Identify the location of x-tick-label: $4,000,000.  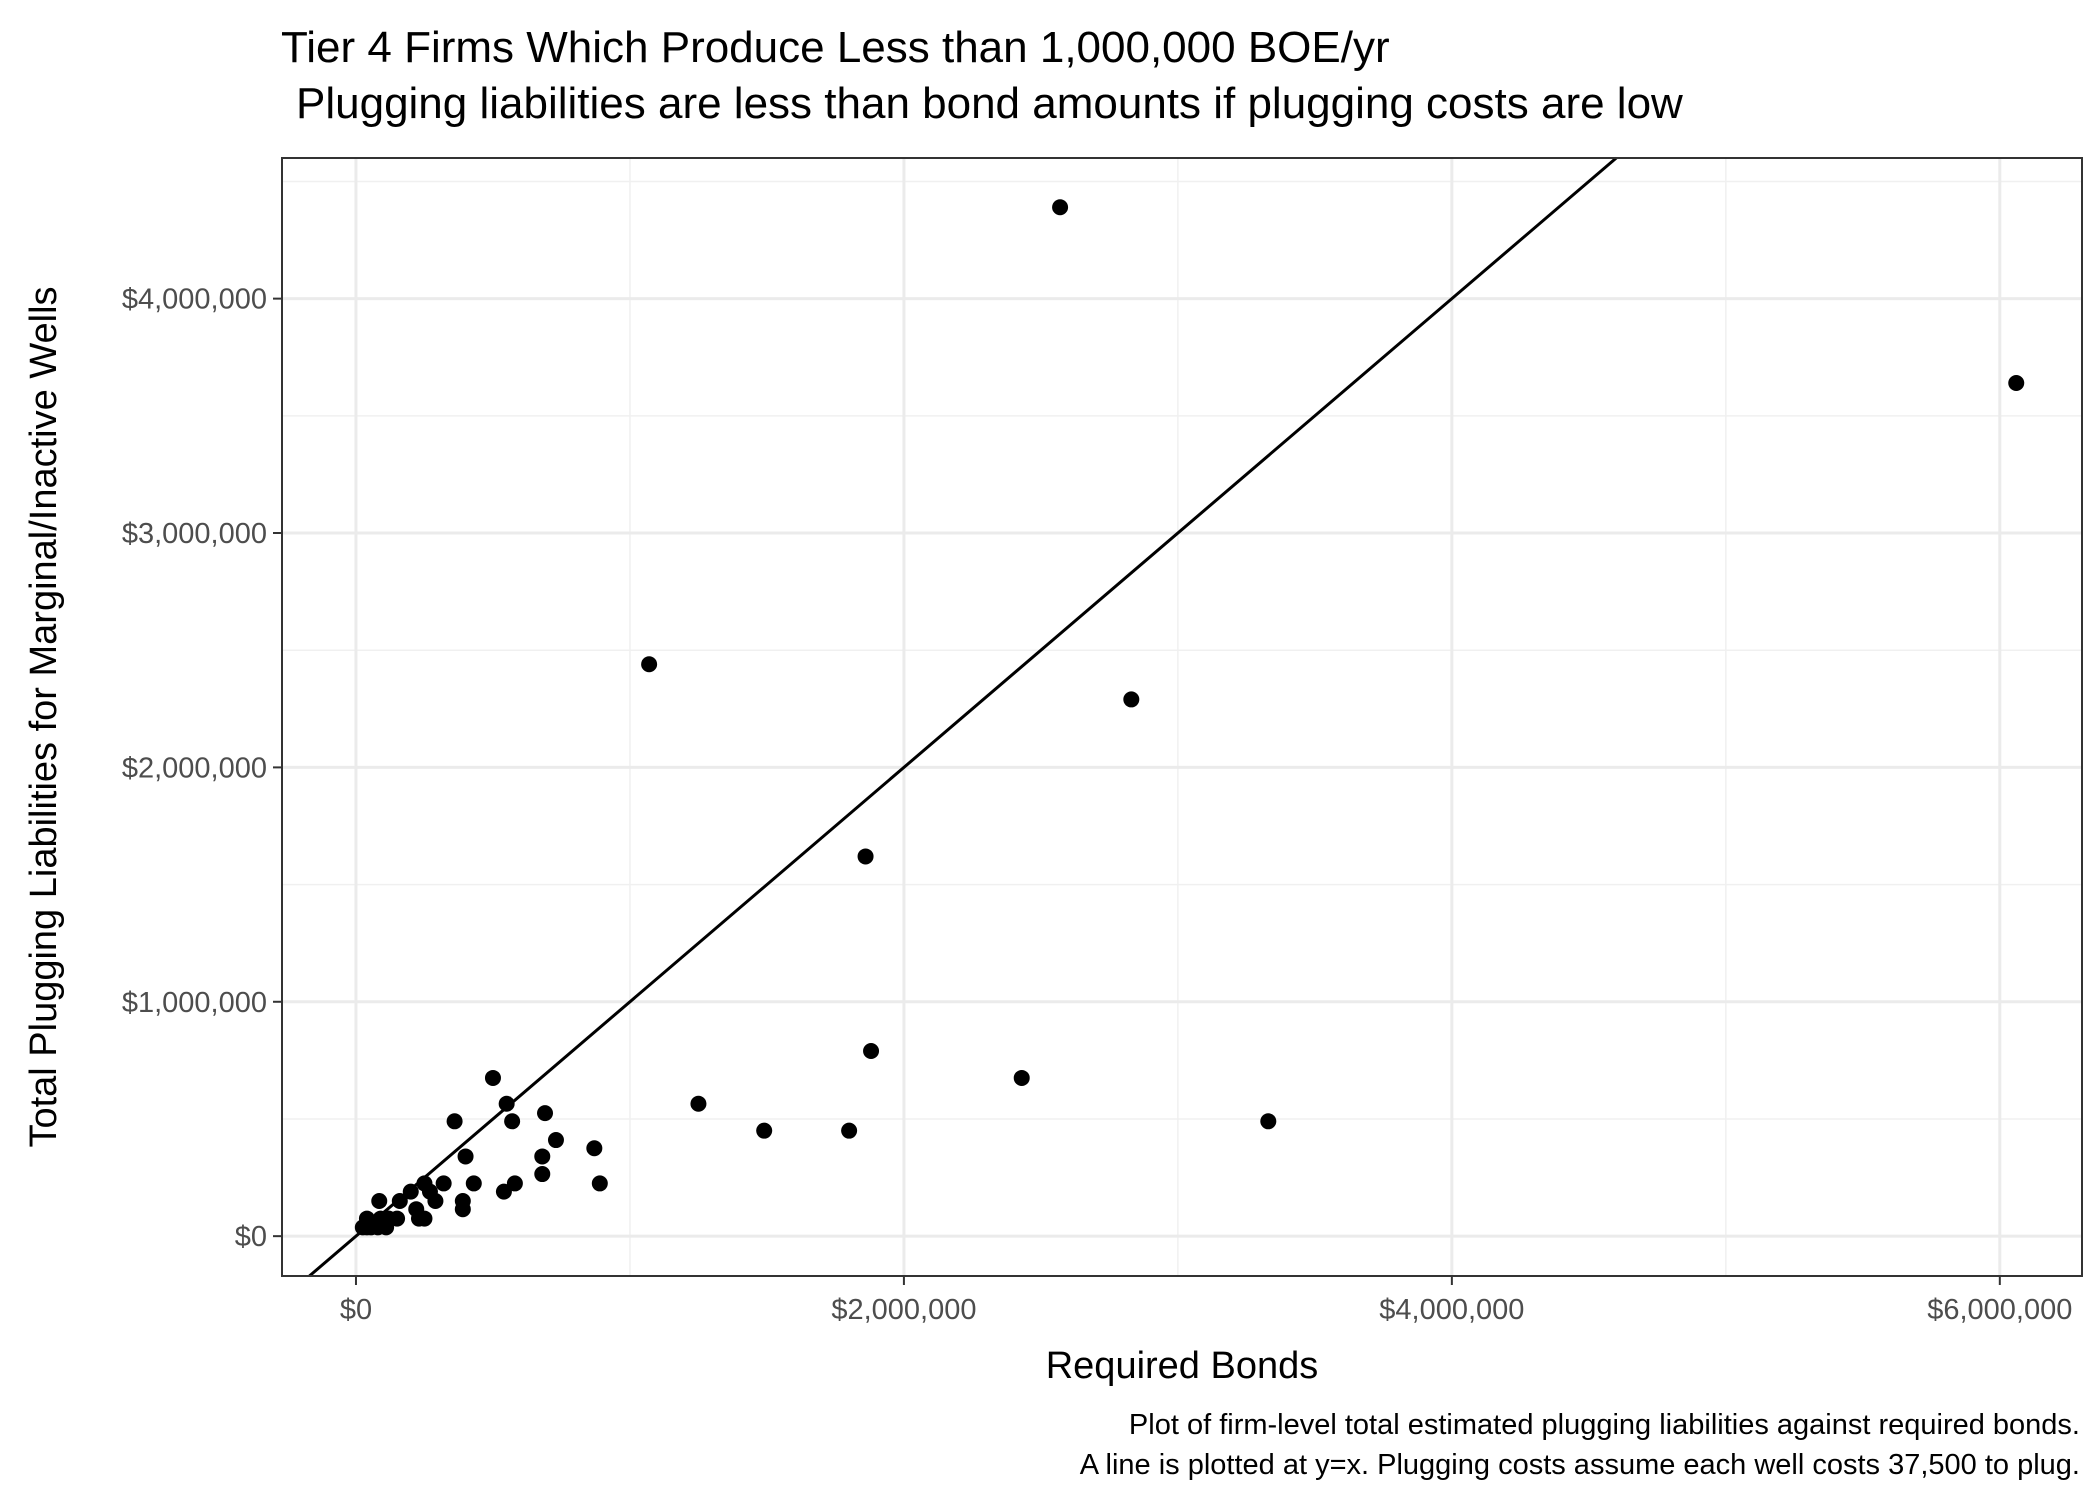
(1451, 1310).